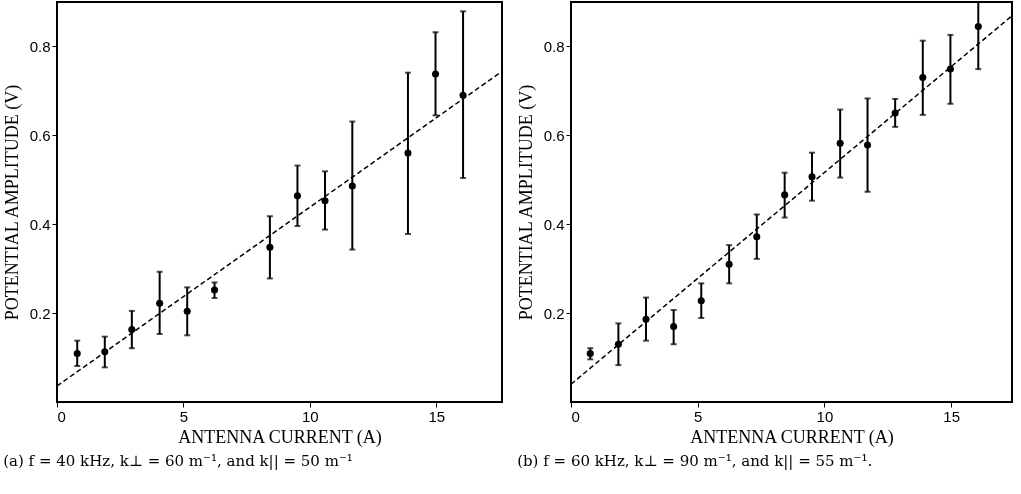 Image resolution: width=1021 pixels, height=494 pixels. I want to click on text: (a) f = 40 kHz, k⊥ = 60 m⁻¹, and k|| = 50 m⁻¹, so click(178, 461).